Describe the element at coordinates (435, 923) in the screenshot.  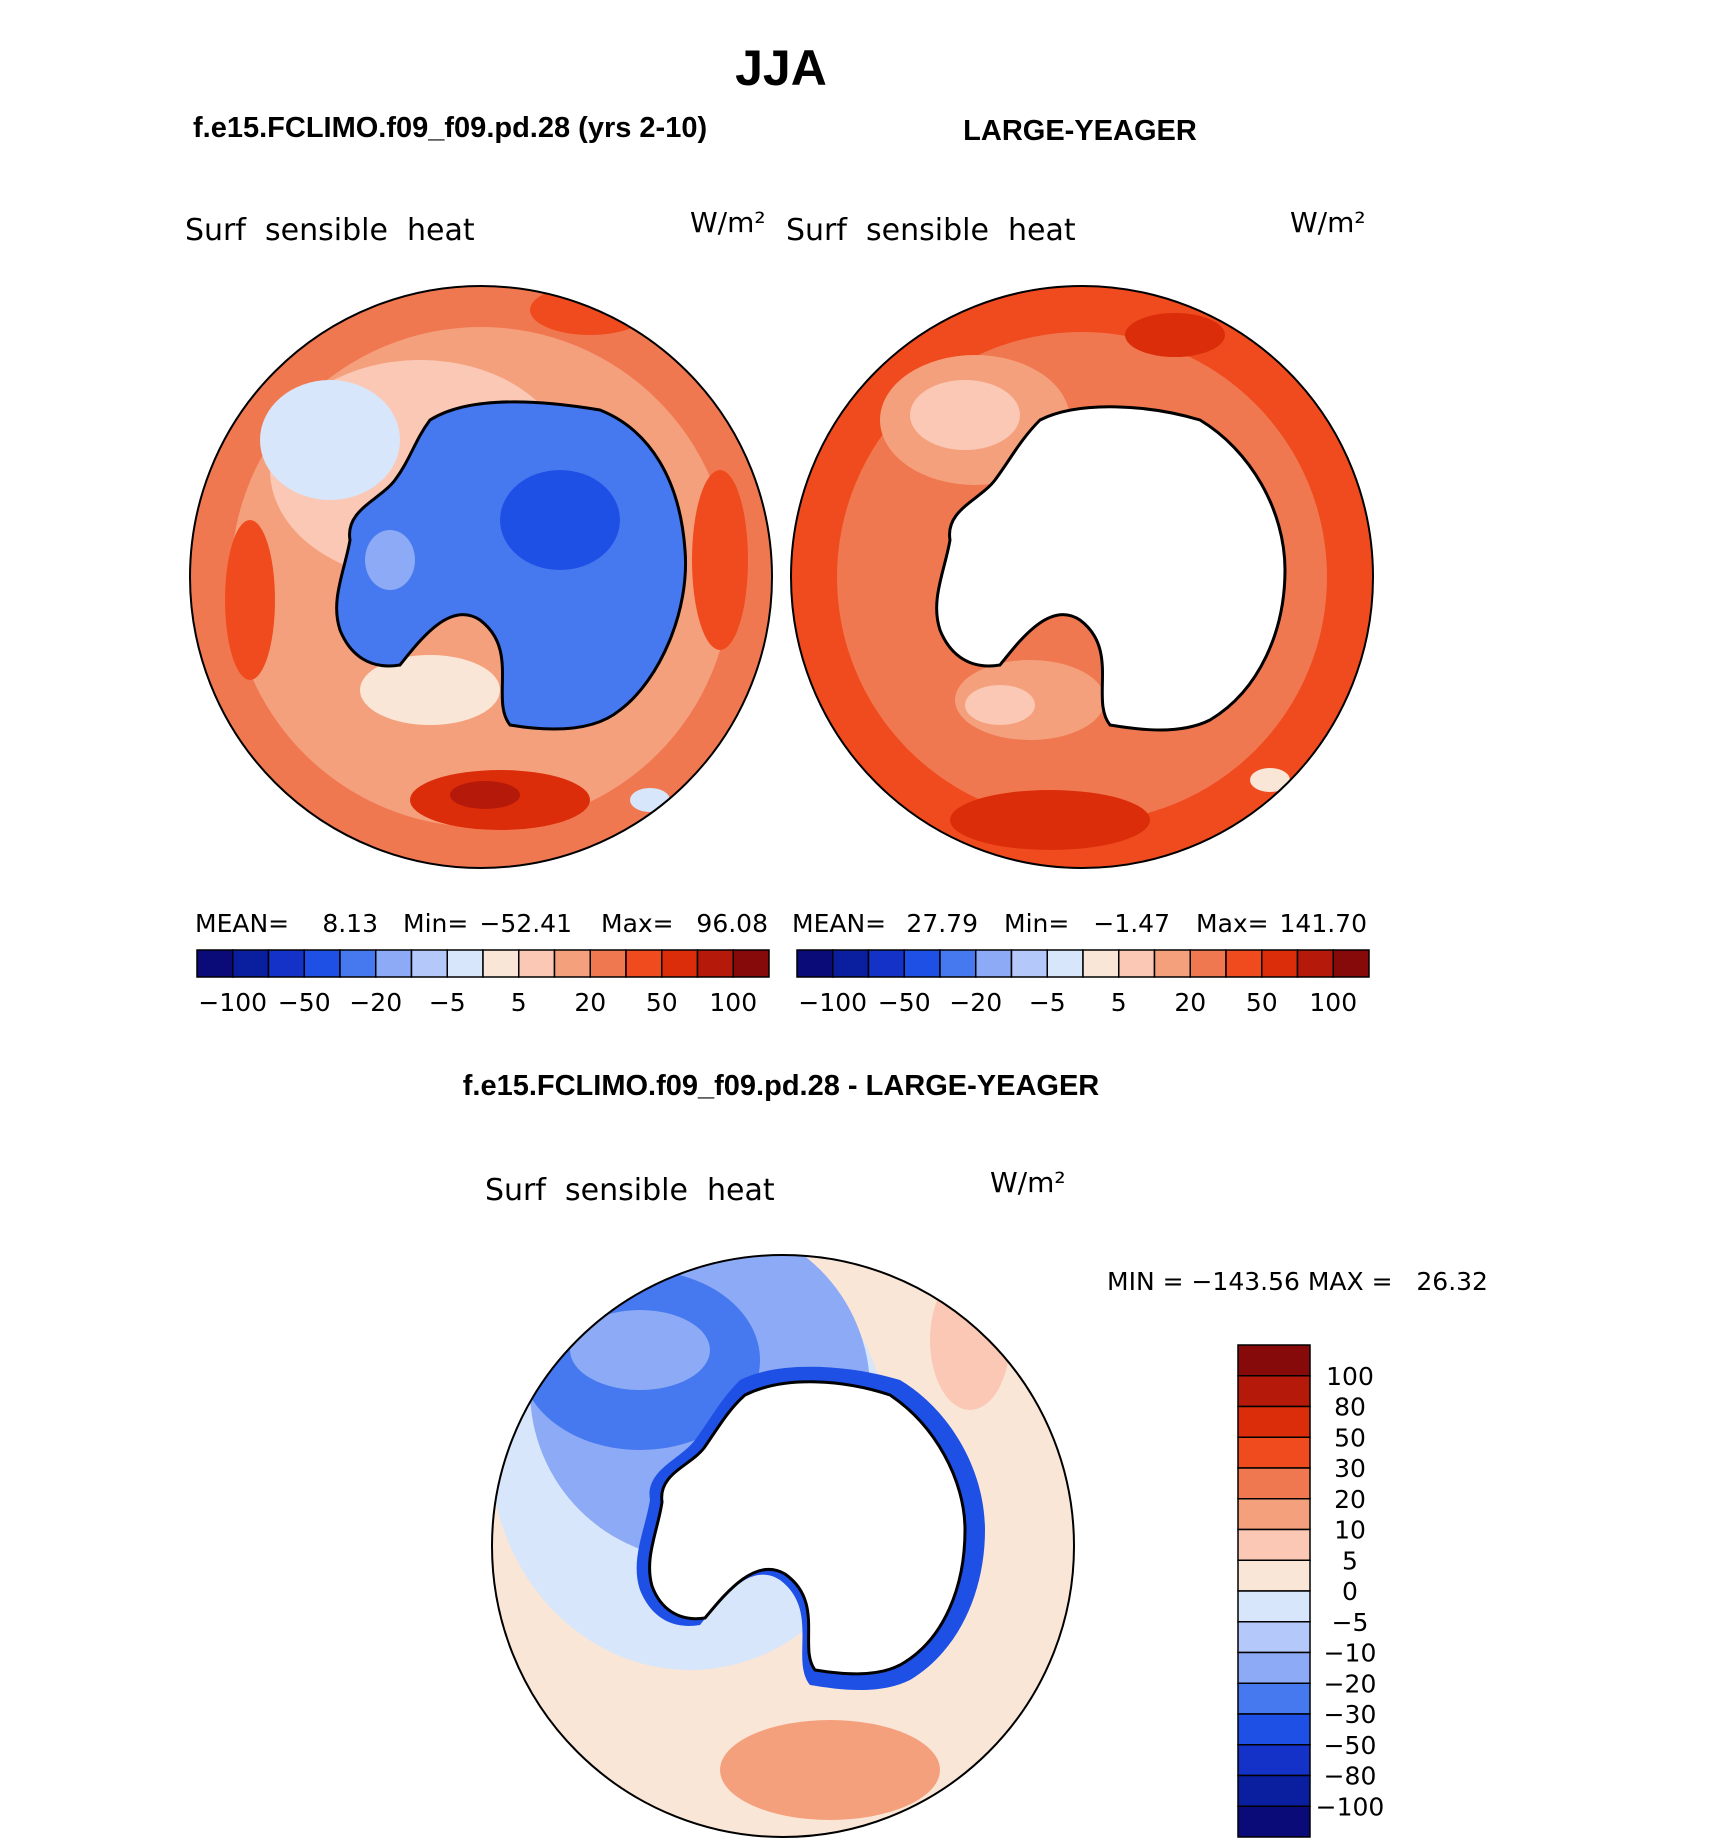
I see `left-min-label: Min=` at that location.